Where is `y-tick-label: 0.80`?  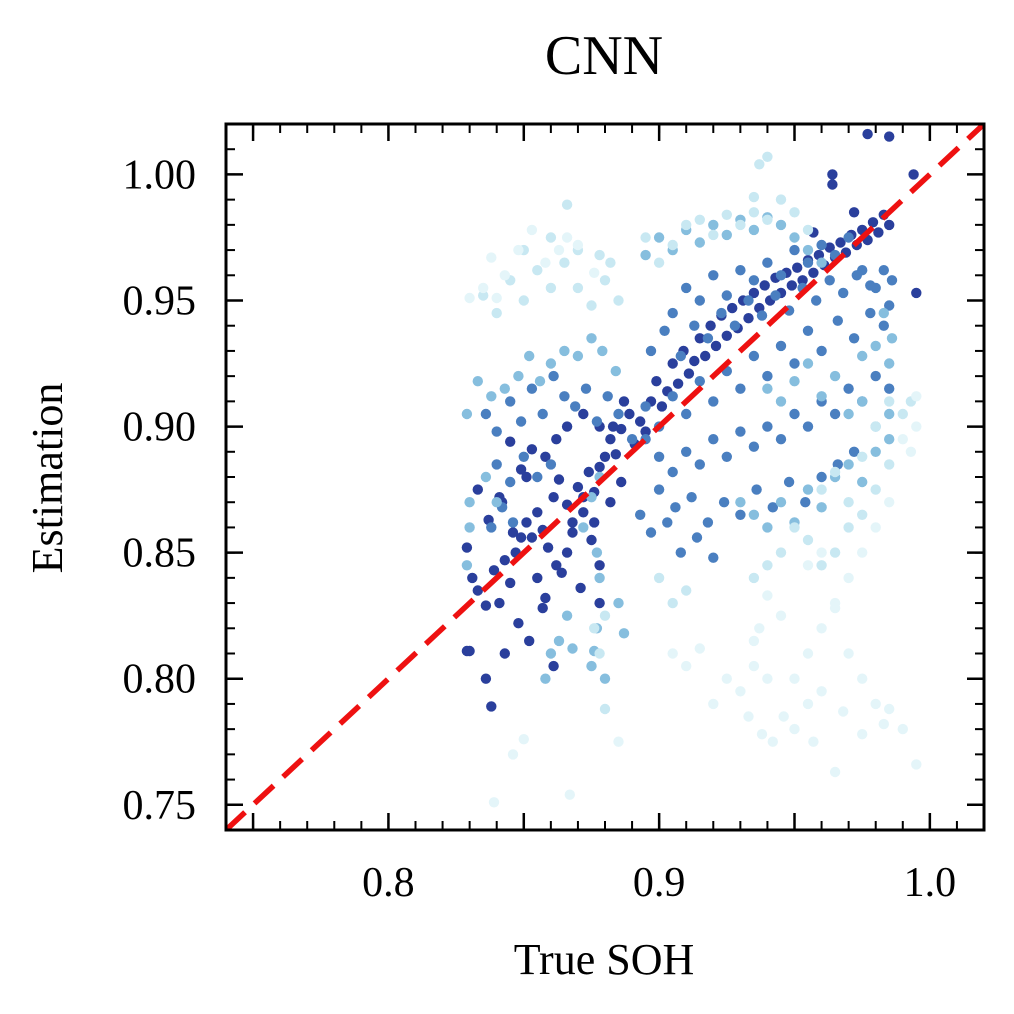
y-tick-label: 0.80 is located at coordinates (160, 680).